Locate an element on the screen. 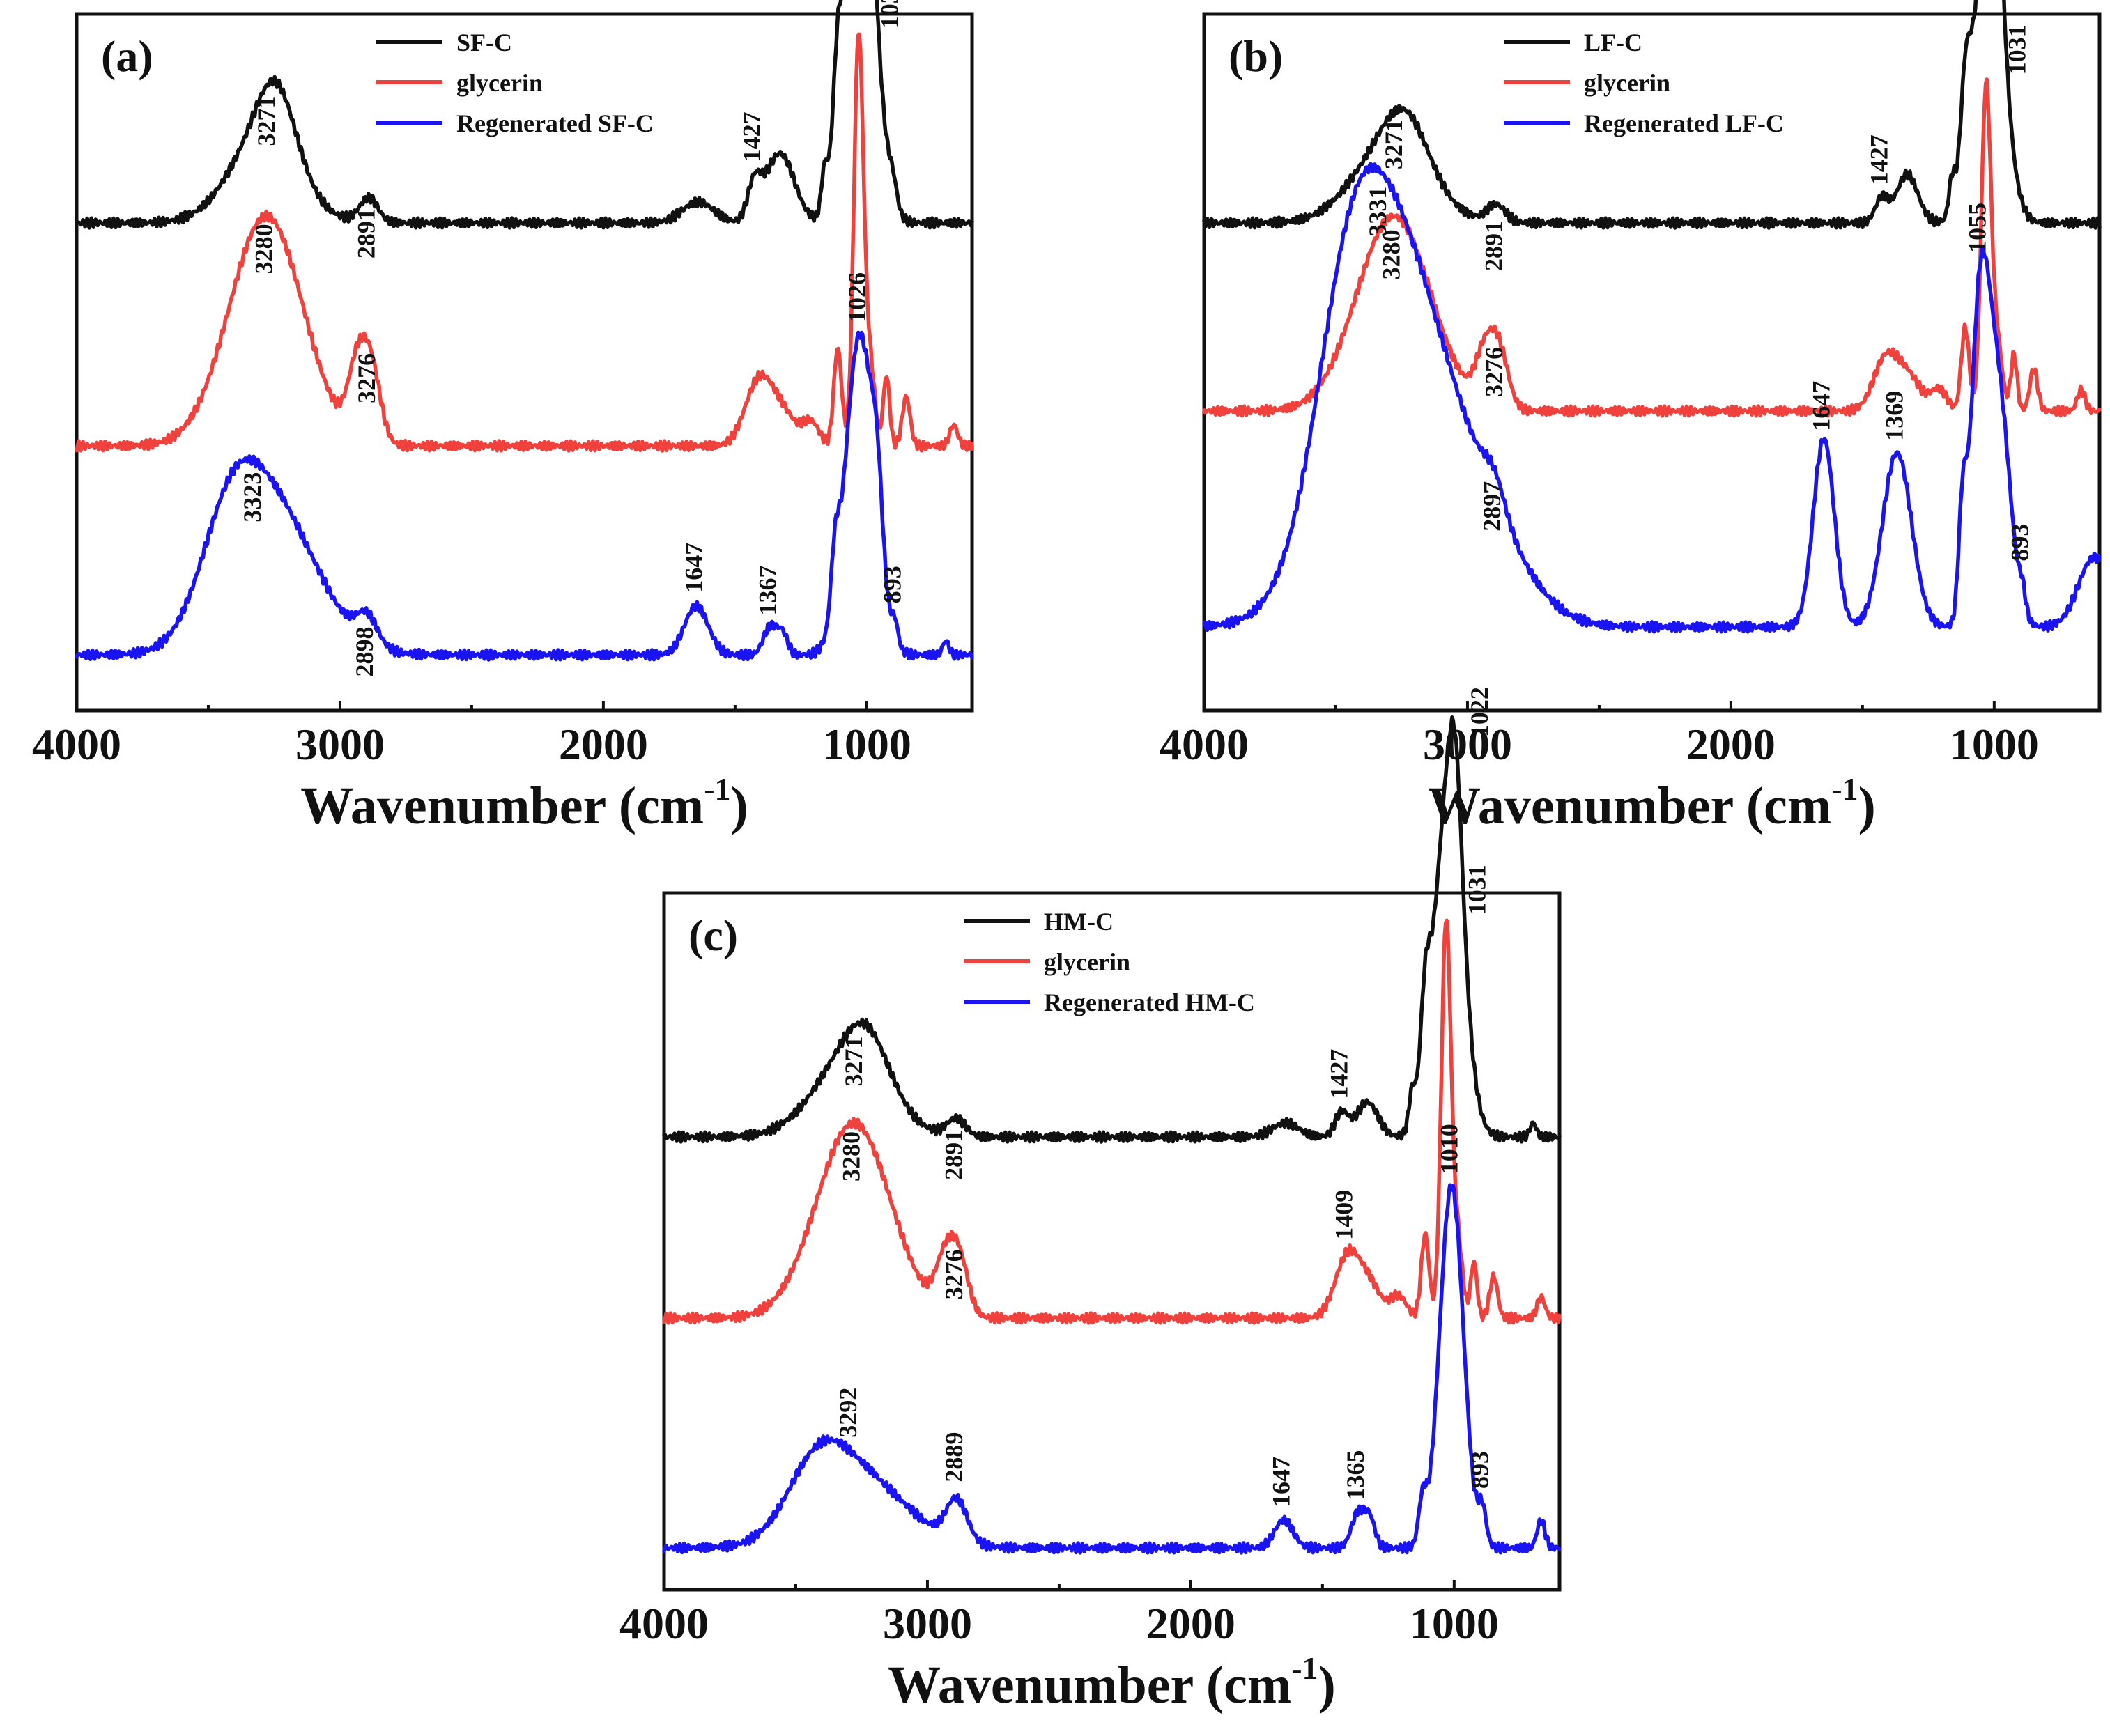 This screenshot has width=2110, height=1736. peak-label: 1409 is located at coordinates (1344, 1215).